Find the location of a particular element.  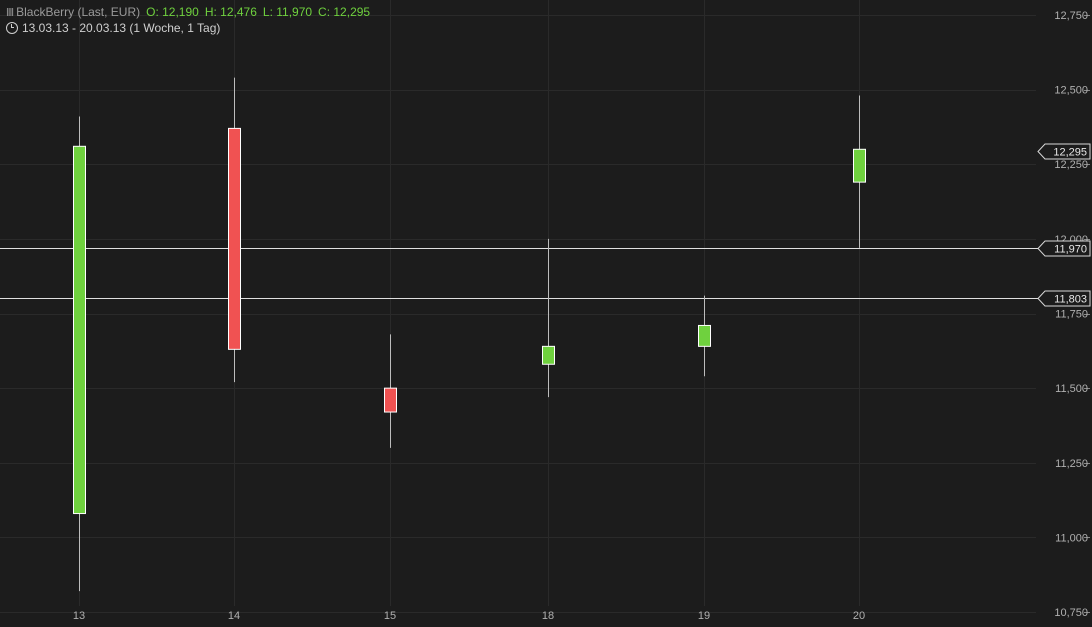

x-tick-label: 14 is located at coordinates (234, 616).